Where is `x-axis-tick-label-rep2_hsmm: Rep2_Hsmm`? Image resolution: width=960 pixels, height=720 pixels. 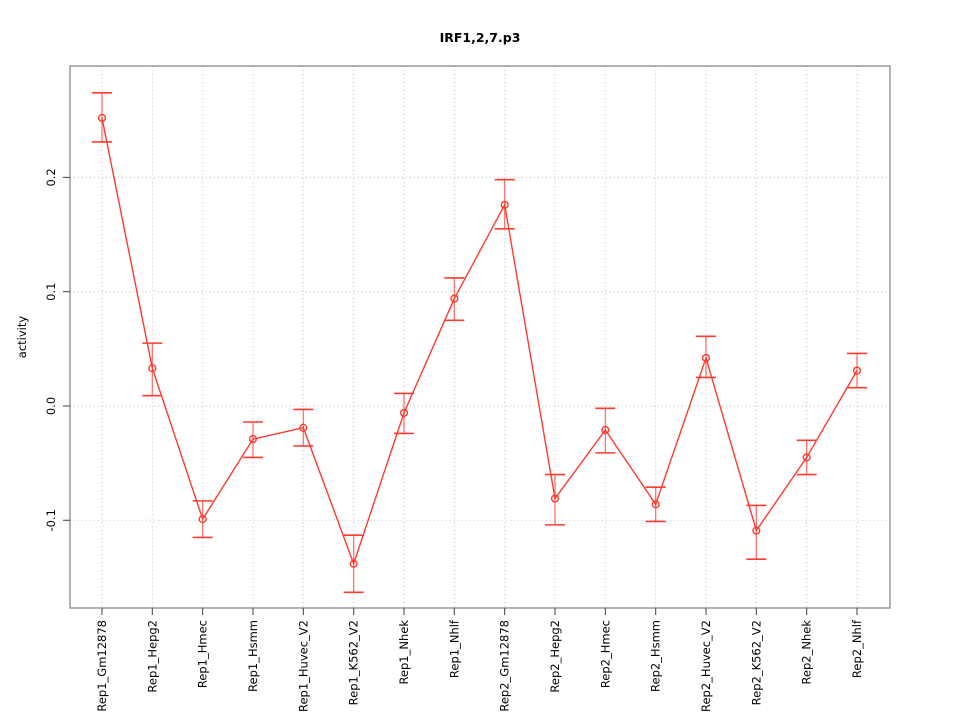 x-axis-tick-label-rep2_hsmm: Rep2_Hsmm is located at coordinates (656, 656).